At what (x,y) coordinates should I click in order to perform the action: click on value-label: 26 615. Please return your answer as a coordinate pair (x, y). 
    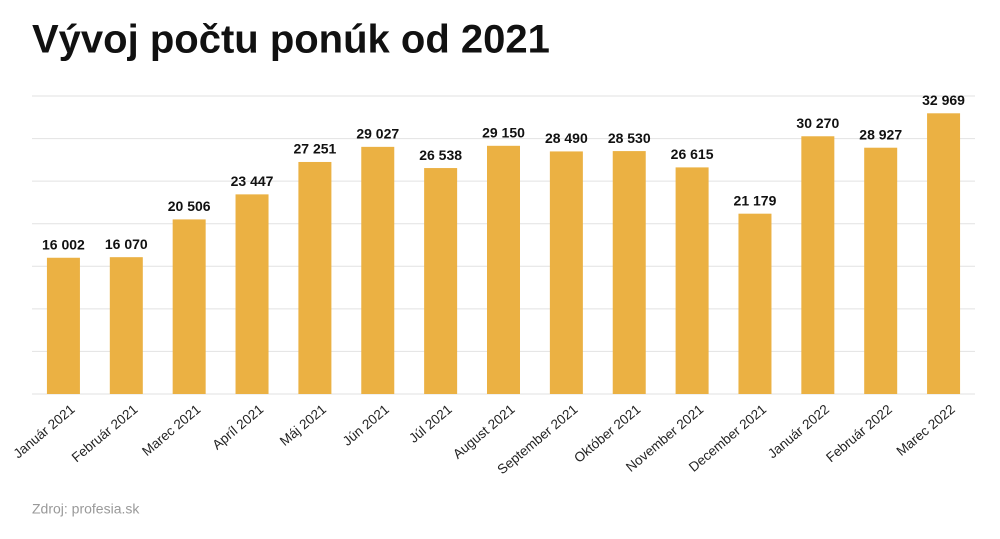
    Looking at the image, I should click on (692, 154).